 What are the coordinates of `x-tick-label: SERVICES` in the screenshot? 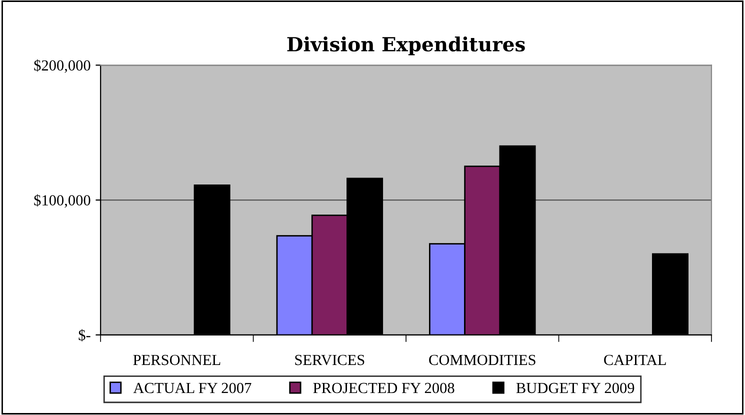 It's located at (329, 360).